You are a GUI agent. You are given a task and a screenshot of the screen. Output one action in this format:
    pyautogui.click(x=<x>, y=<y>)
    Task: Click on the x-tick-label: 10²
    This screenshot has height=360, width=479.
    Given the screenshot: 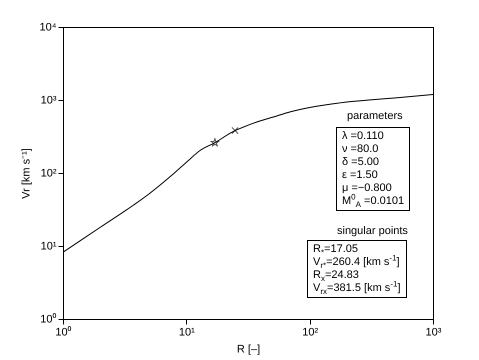 What is the action you would take?
    pyautogui.click(x=310, y=332)
    